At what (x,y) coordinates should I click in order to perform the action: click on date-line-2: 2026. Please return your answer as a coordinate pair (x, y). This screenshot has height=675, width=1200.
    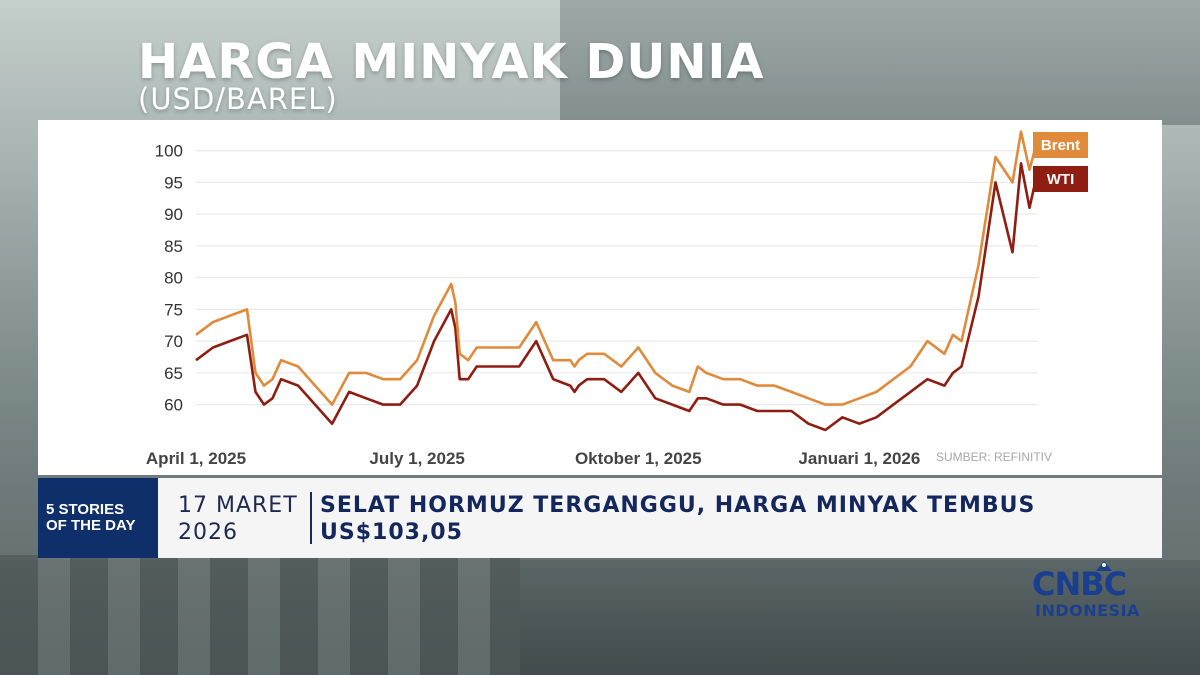
    Looking at the image, I should click on (208, 532).